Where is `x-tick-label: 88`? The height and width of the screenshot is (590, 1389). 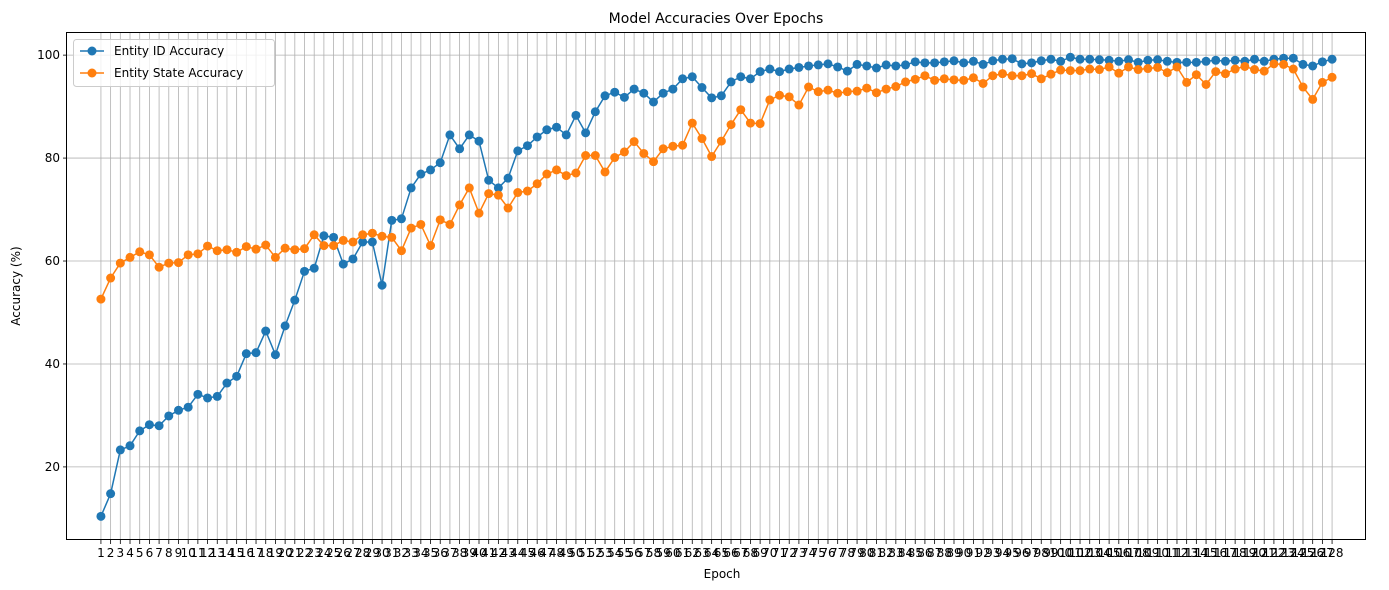
x-tick-label: 88 is located at coordinates (944, 553).